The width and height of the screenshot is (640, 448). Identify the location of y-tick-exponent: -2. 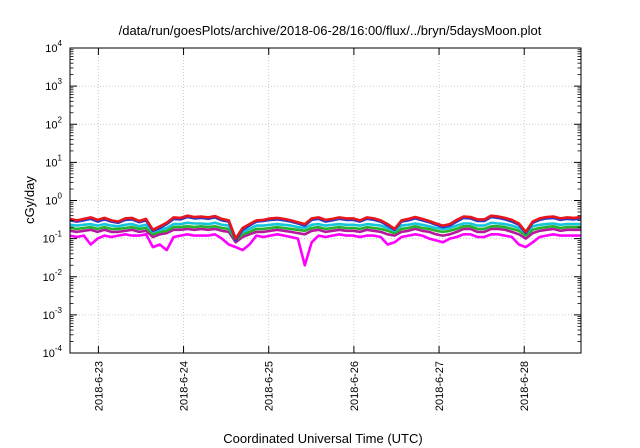
(59, 272).